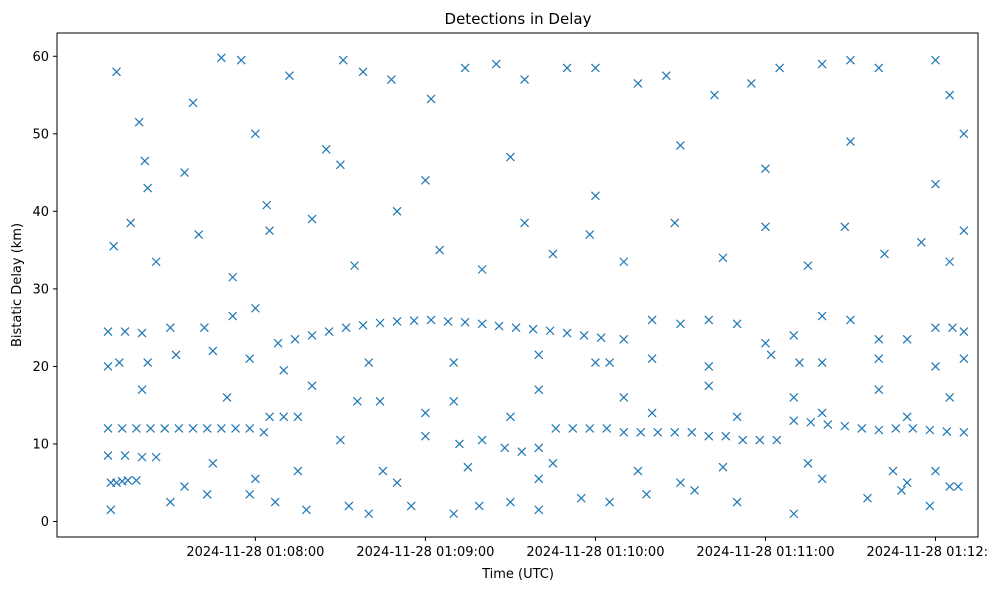  Describe the element at coordinates (40, 212) in the screenshot. I see `y-tick-label: 40` at that location.